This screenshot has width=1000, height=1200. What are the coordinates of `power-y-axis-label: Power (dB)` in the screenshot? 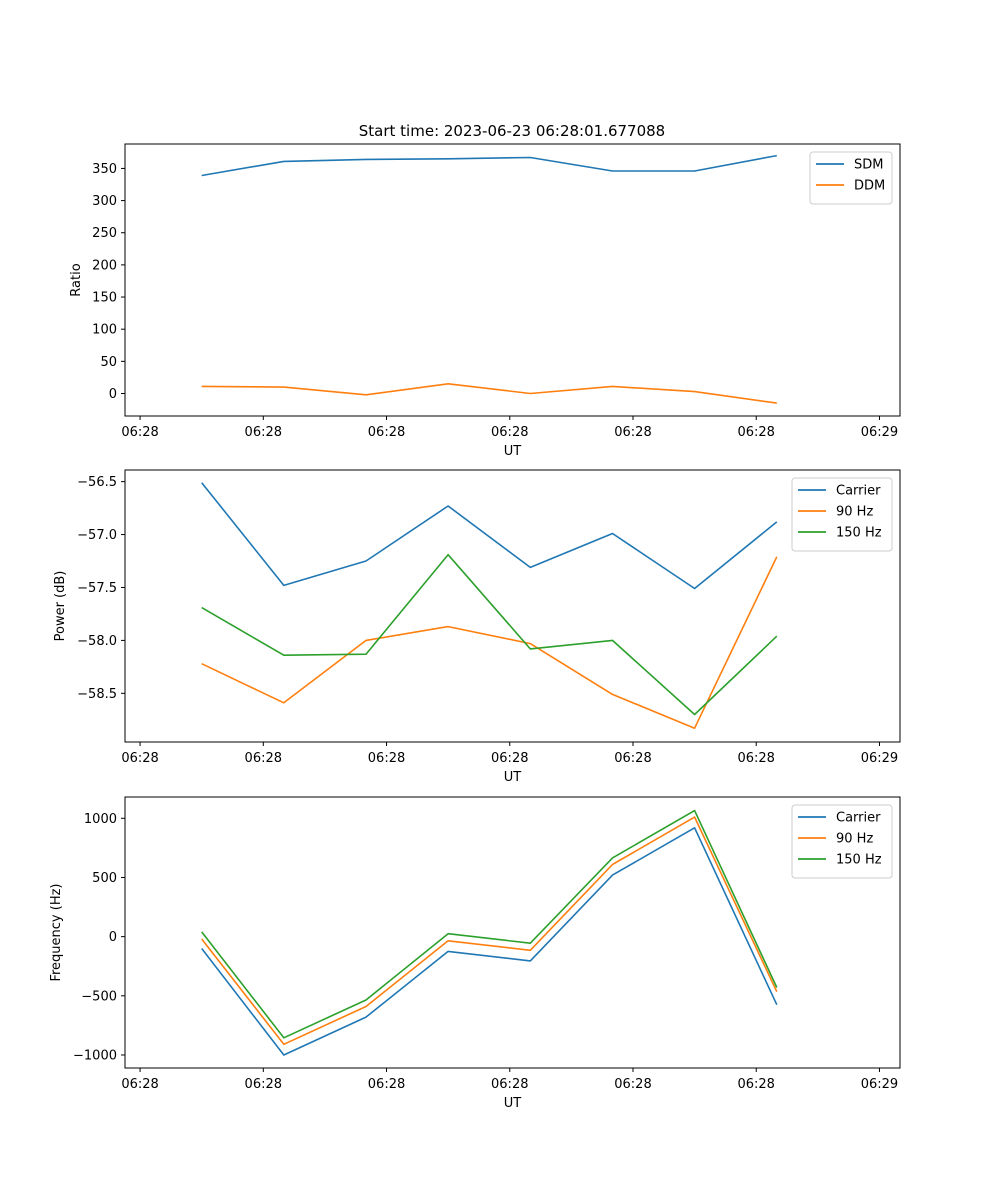 It's located at (60, 606).